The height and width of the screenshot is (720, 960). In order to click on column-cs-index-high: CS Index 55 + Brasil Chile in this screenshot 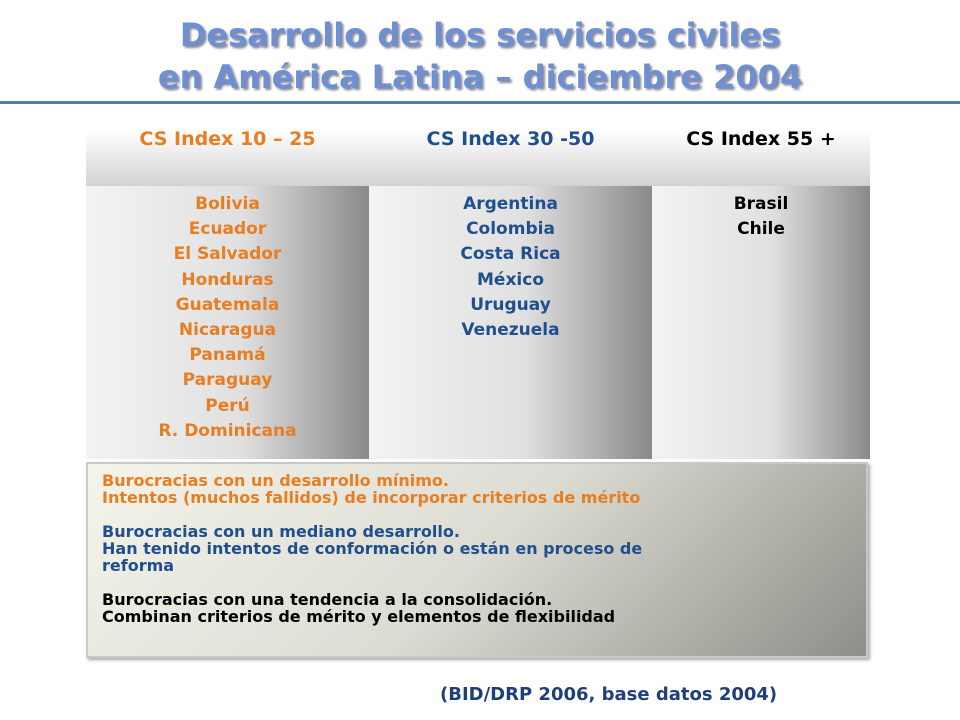, I will do `click(761, 287)`.